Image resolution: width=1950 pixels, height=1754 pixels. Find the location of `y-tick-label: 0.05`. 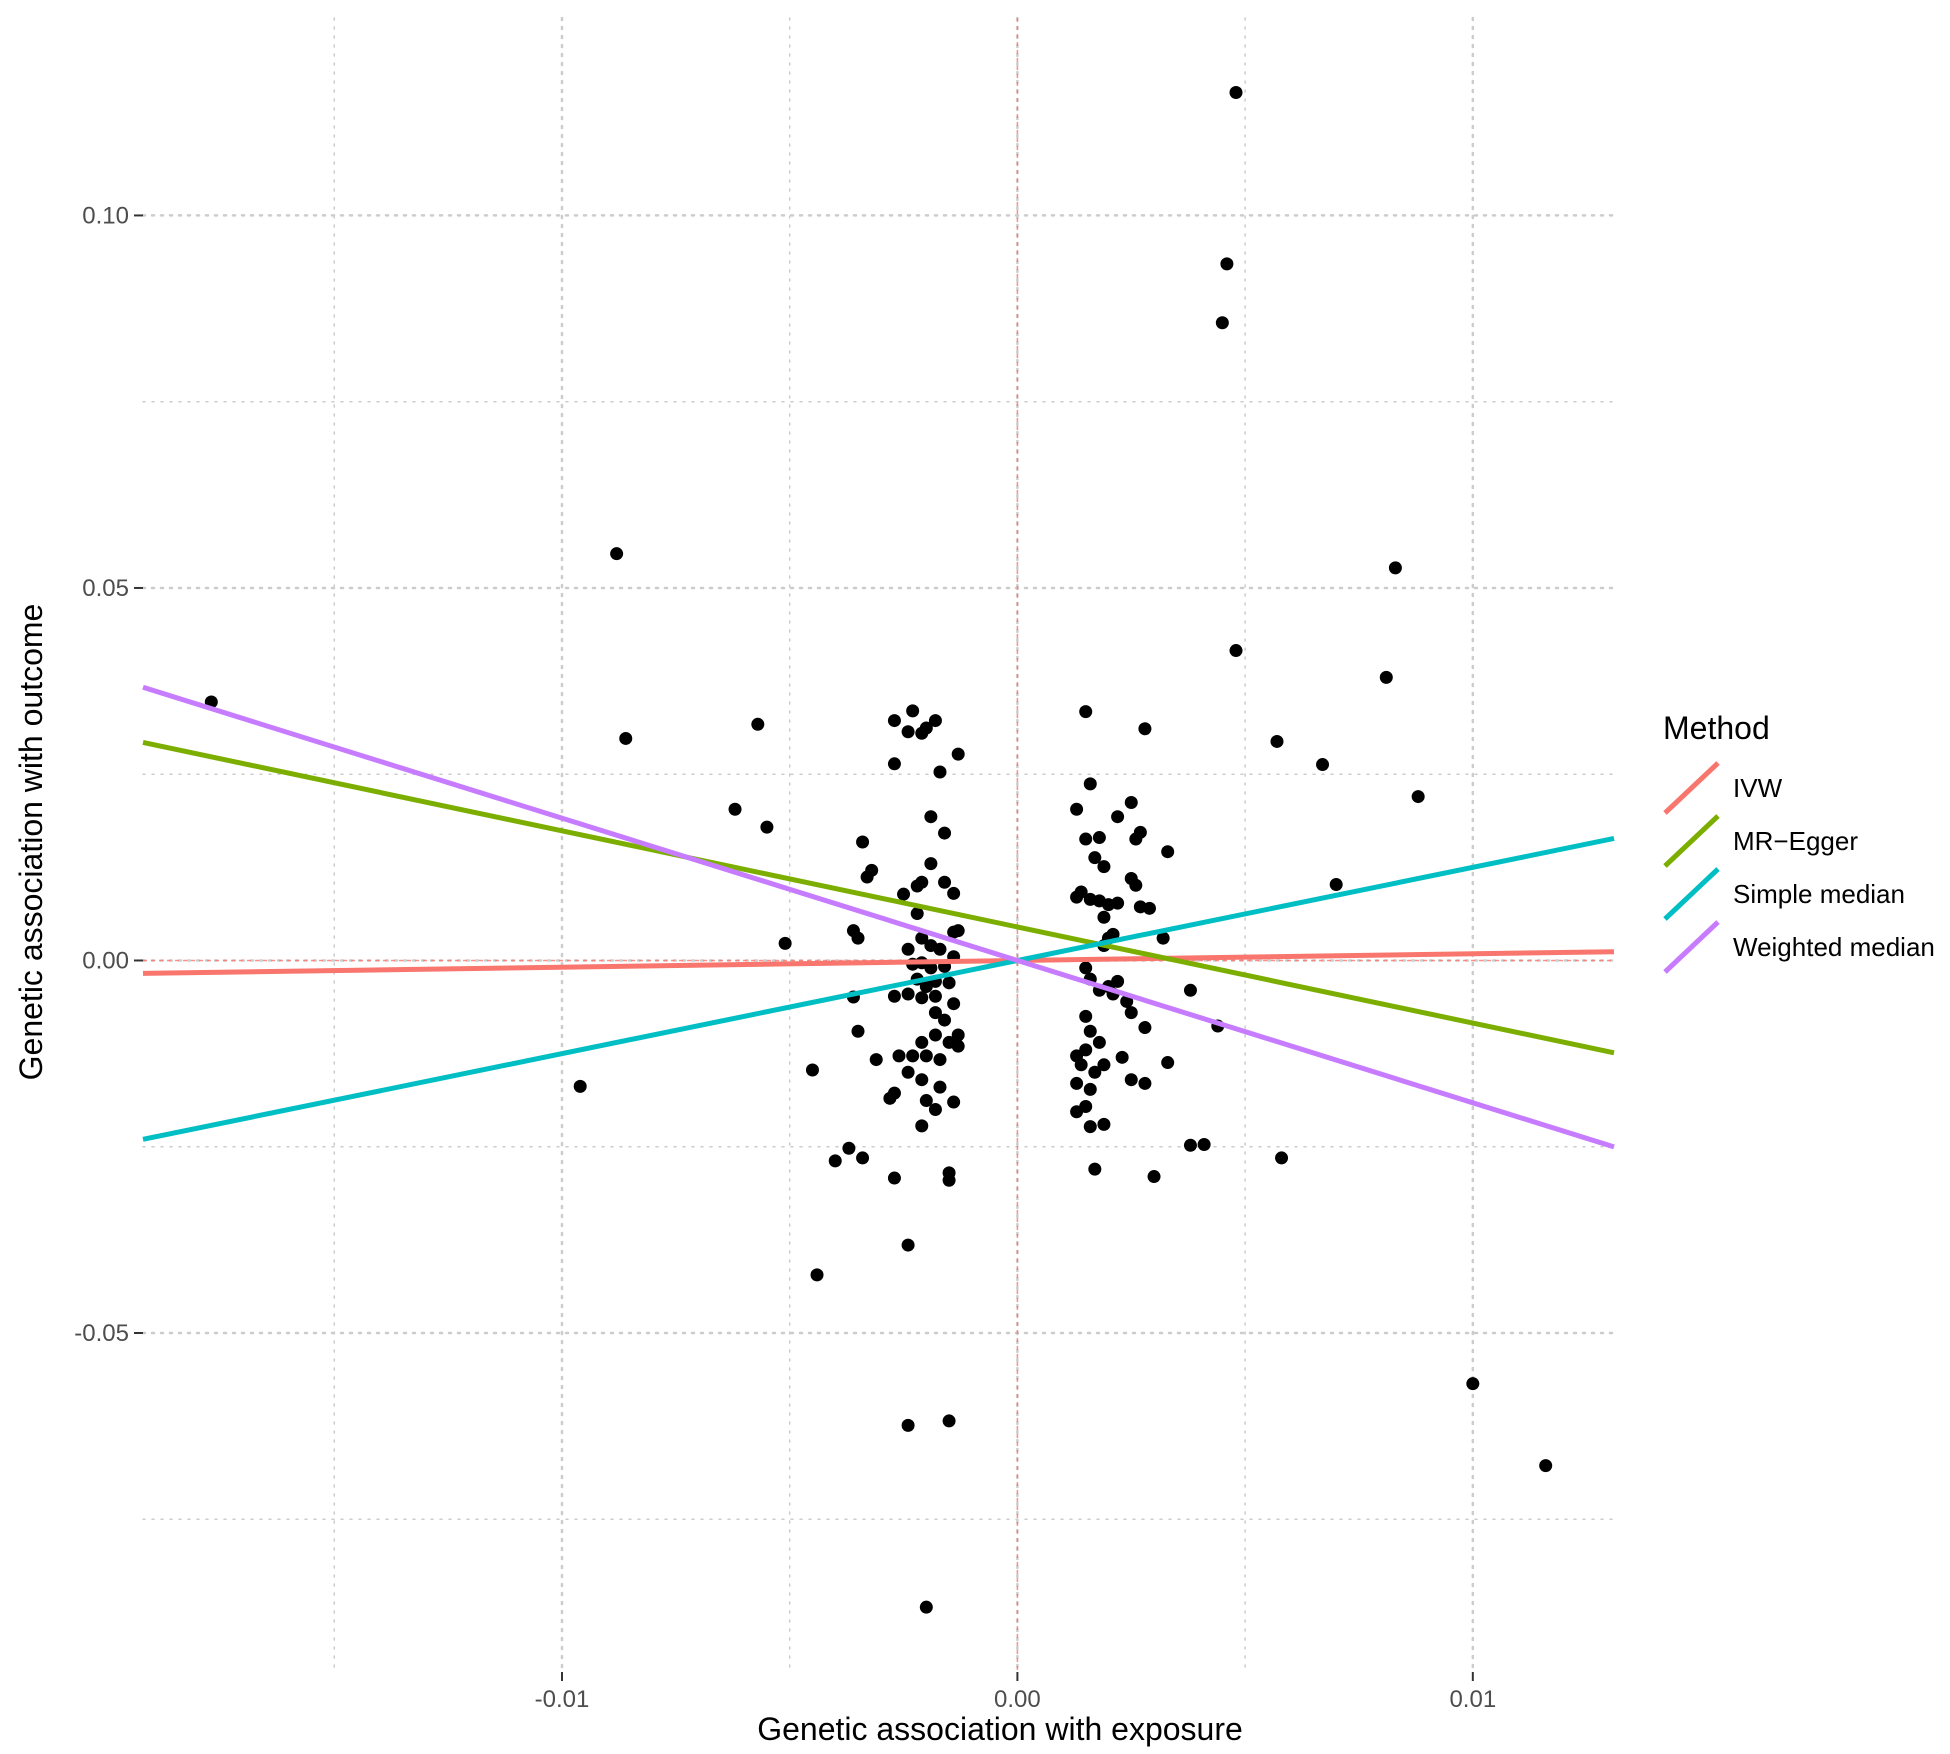

y-tick-label: 0.05 is located at coordinates (105, 588).